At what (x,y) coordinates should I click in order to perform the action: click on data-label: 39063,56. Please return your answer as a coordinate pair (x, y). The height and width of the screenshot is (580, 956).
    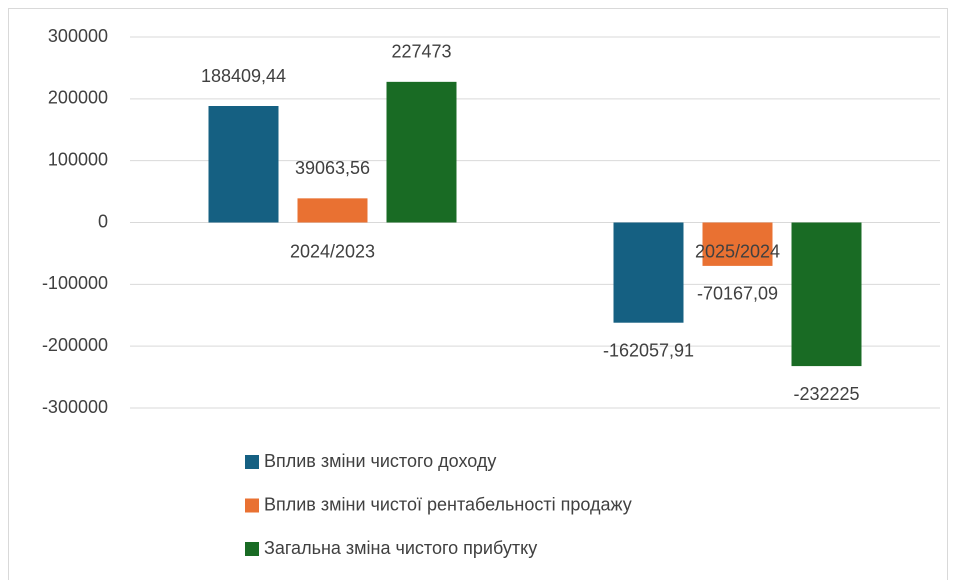
    Looking at the image, I should click on (332, 168).